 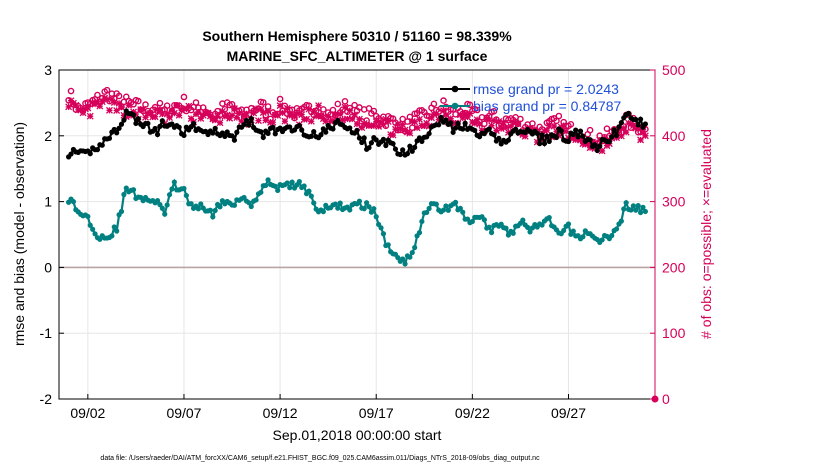 What do you see at coordinates (46, 399) in the screenshot?
I see `left-tick-label: -2` at bounding box center [46, 399].